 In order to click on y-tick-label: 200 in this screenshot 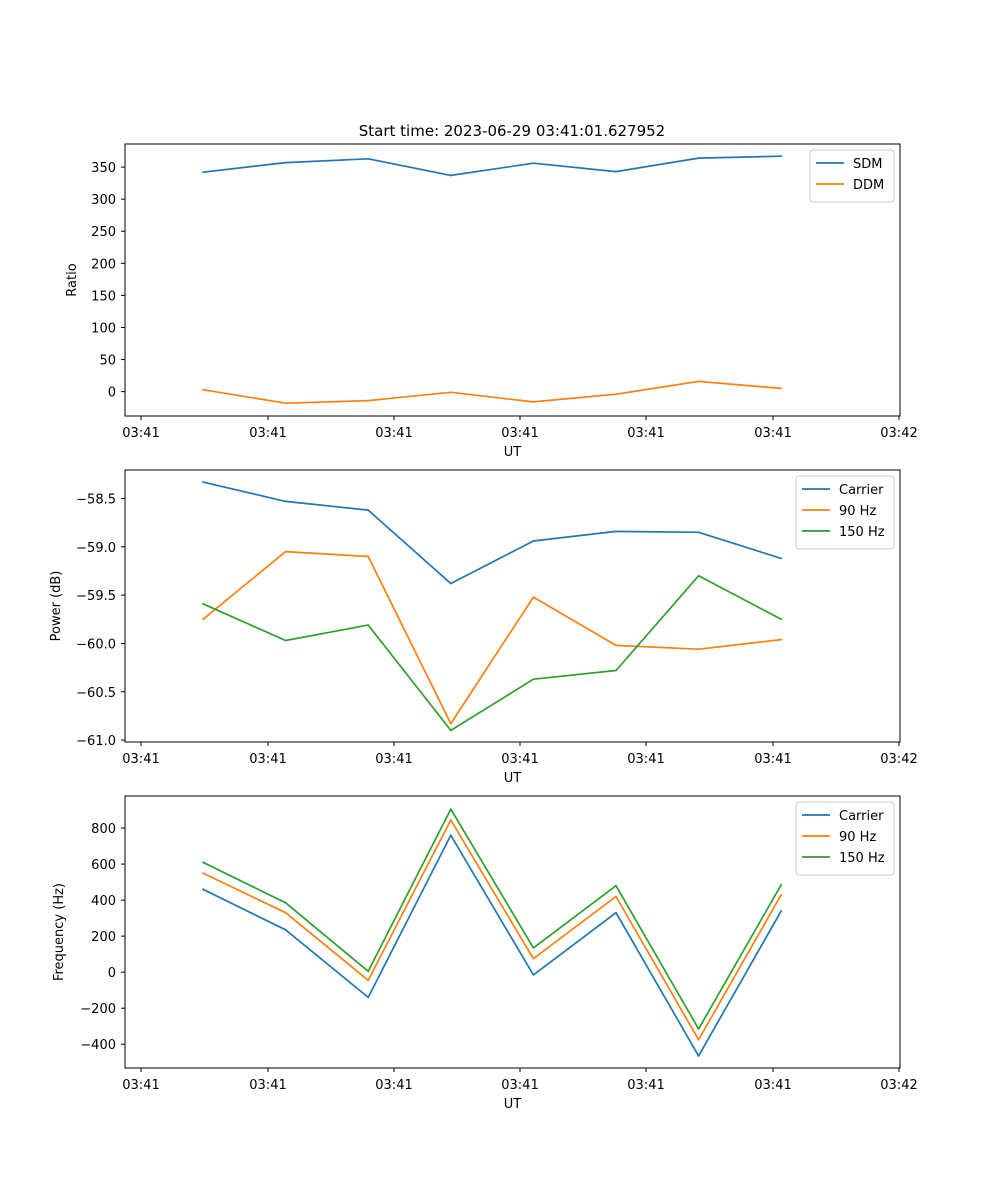, I will do `click(103, 937)`.